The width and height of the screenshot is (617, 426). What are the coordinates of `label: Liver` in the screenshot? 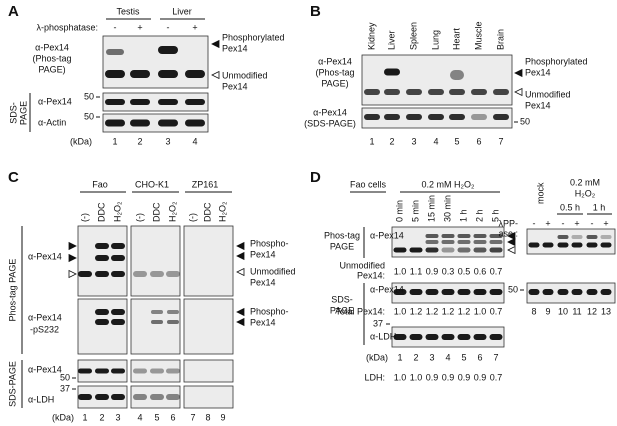 It's located at (391, 40).